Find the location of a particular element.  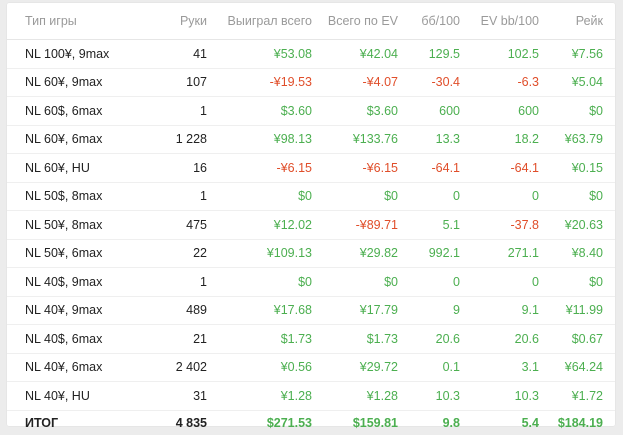

cell-won-total: ¥17.68 is located at coordinates (271, 310).